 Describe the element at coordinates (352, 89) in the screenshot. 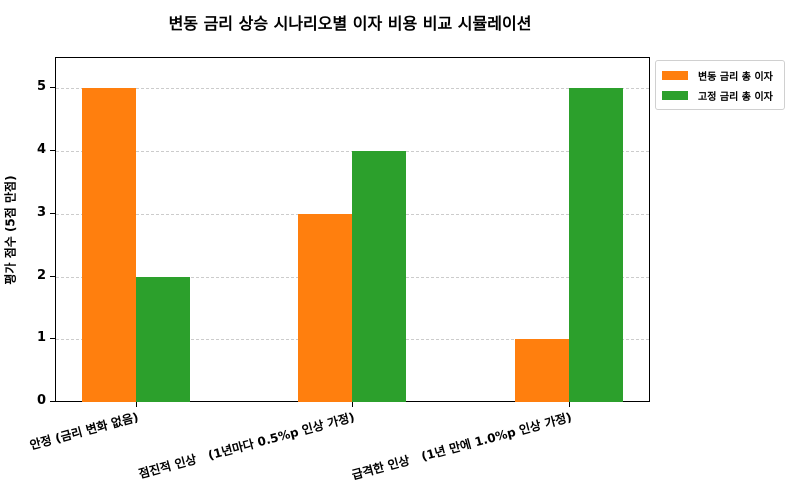

I see `gridline` at that location.